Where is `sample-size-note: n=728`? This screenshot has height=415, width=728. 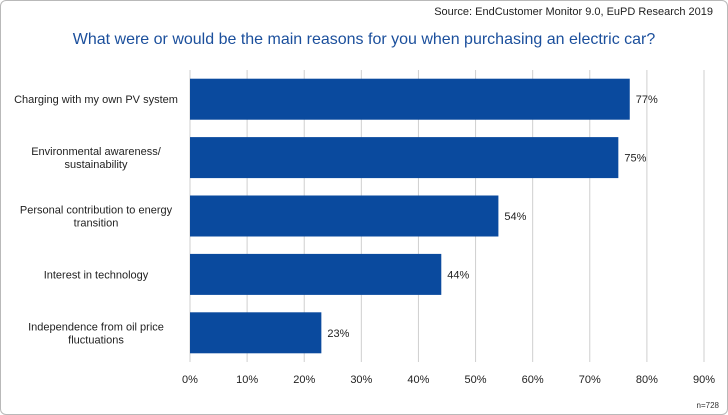
sample-size-note: n=728 is located at coordinates (707, 405).